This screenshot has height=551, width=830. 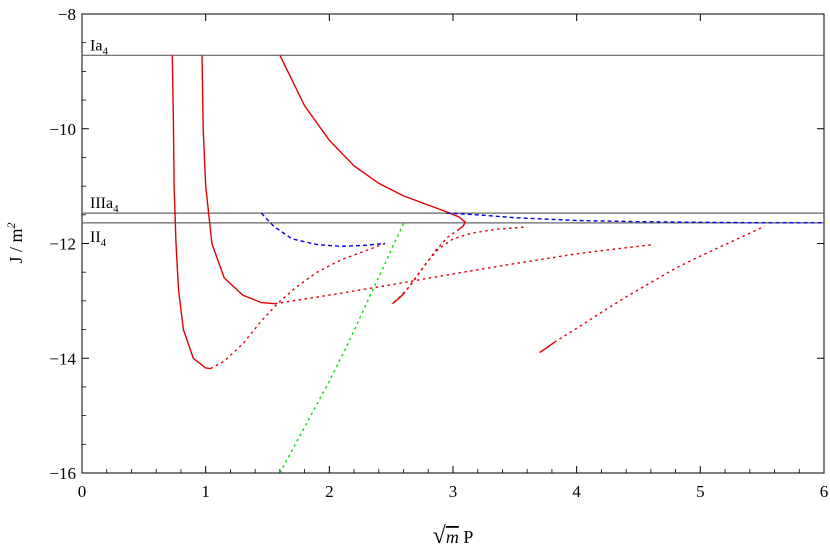 I want to click on reference-line-label-base: II, so click(x=95, y=237).